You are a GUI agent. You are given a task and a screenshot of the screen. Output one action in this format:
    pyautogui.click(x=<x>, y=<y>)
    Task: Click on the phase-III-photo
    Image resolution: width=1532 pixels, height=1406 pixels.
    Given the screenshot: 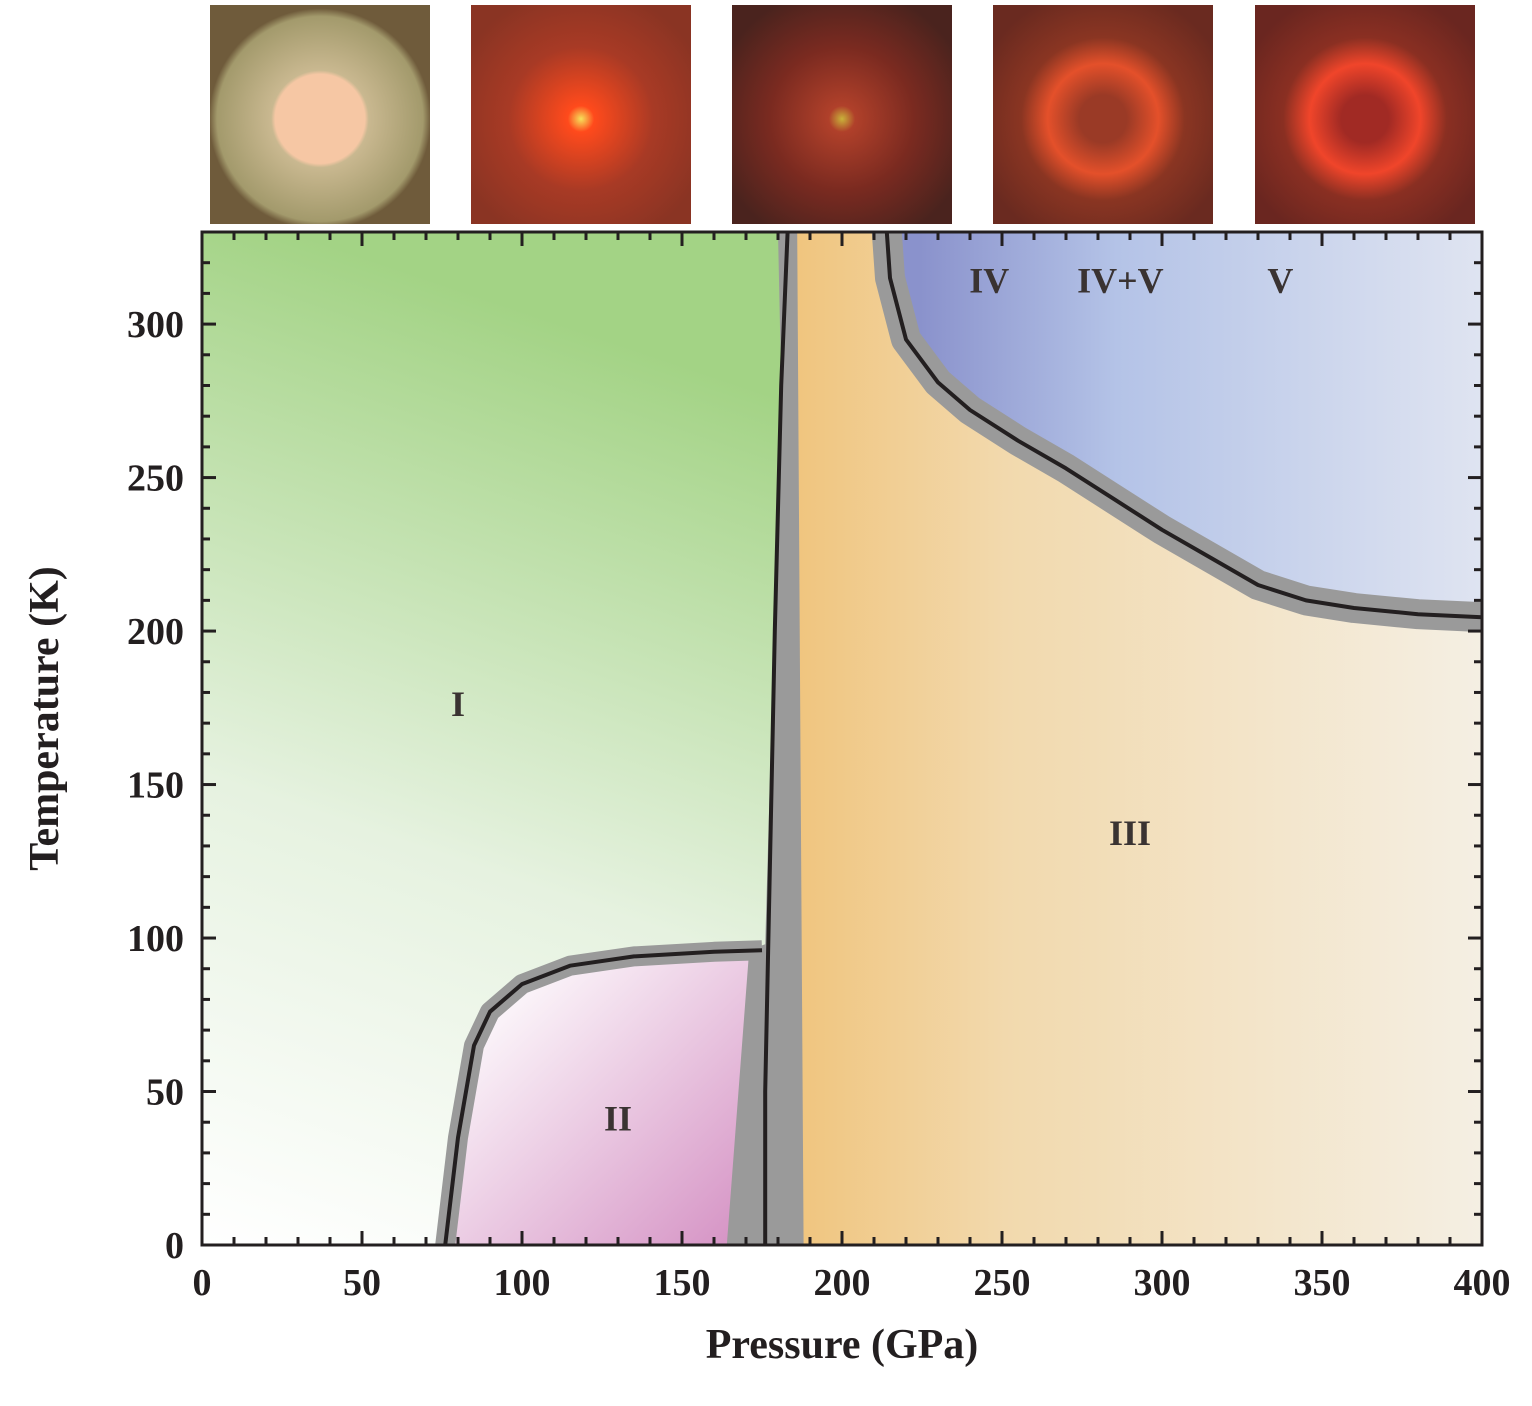 What is the action you would take?
    pyautogui.click(x=842, y=114)
    